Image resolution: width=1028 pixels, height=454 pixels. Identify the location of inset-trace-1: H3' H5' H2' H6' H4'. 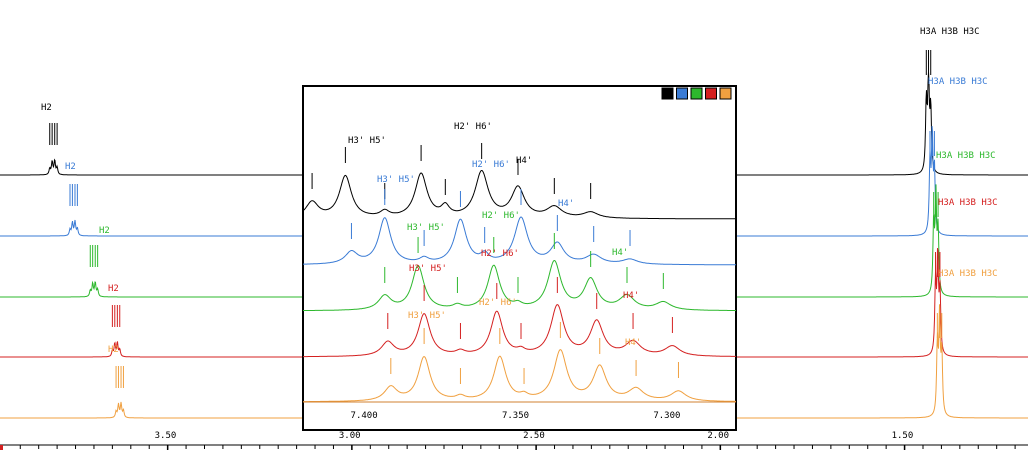
(519, 171).